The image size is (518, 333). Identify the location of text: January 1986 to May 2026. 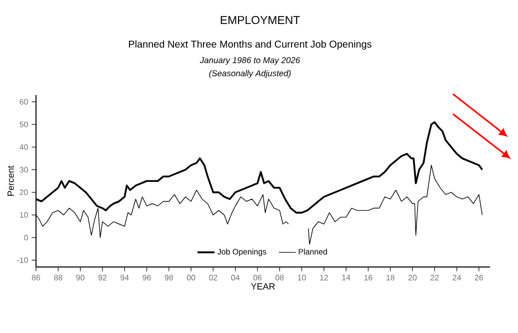
(250, 61).